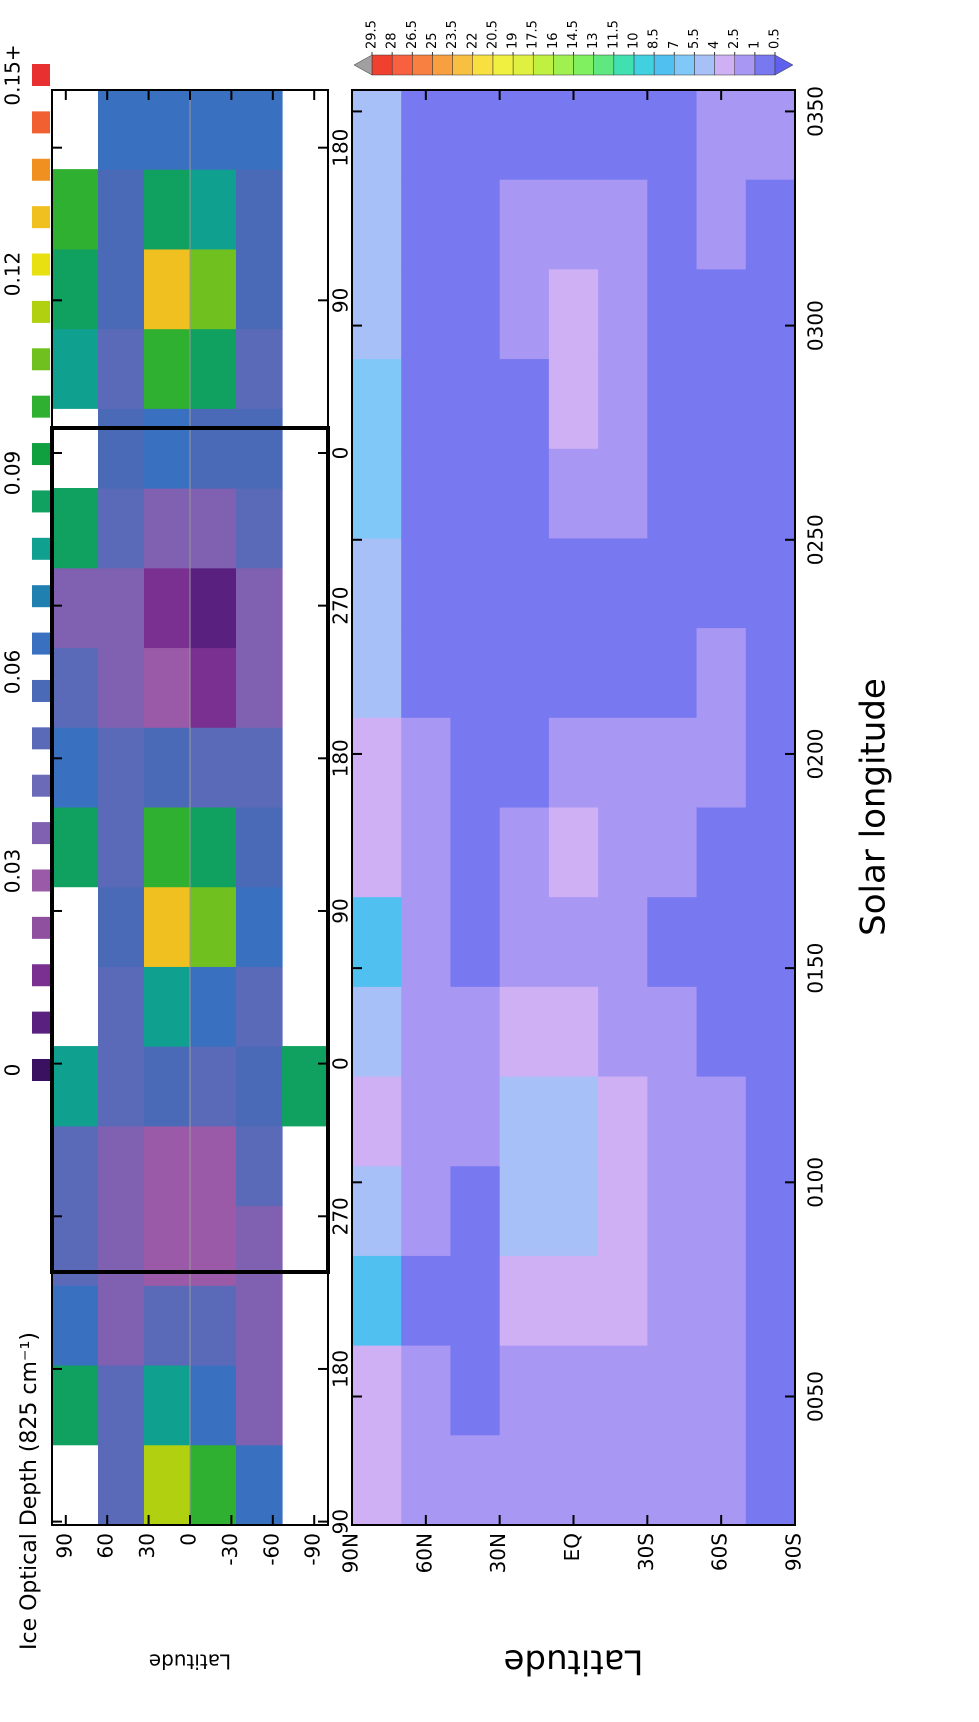 The width and height of the screenshot is (979, 1722). Describe the element at coordinates (341, 1369) in the screenshot. I see `x-tick-label: 180` at that location.